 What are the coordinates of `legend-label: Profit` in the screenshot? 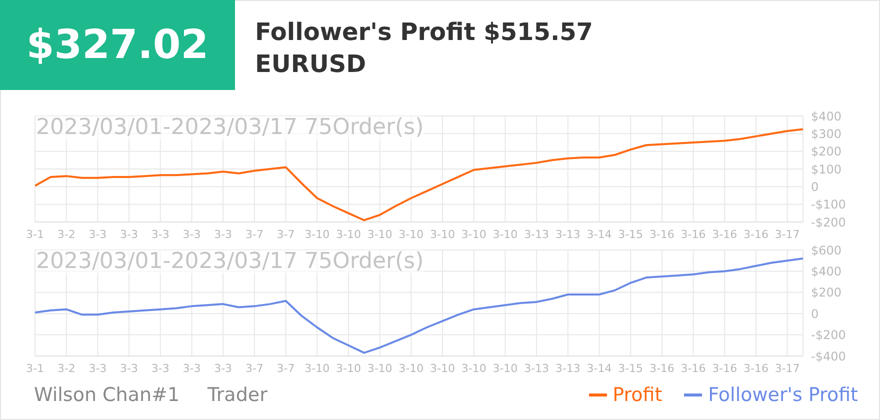 It's located at (637, 395).